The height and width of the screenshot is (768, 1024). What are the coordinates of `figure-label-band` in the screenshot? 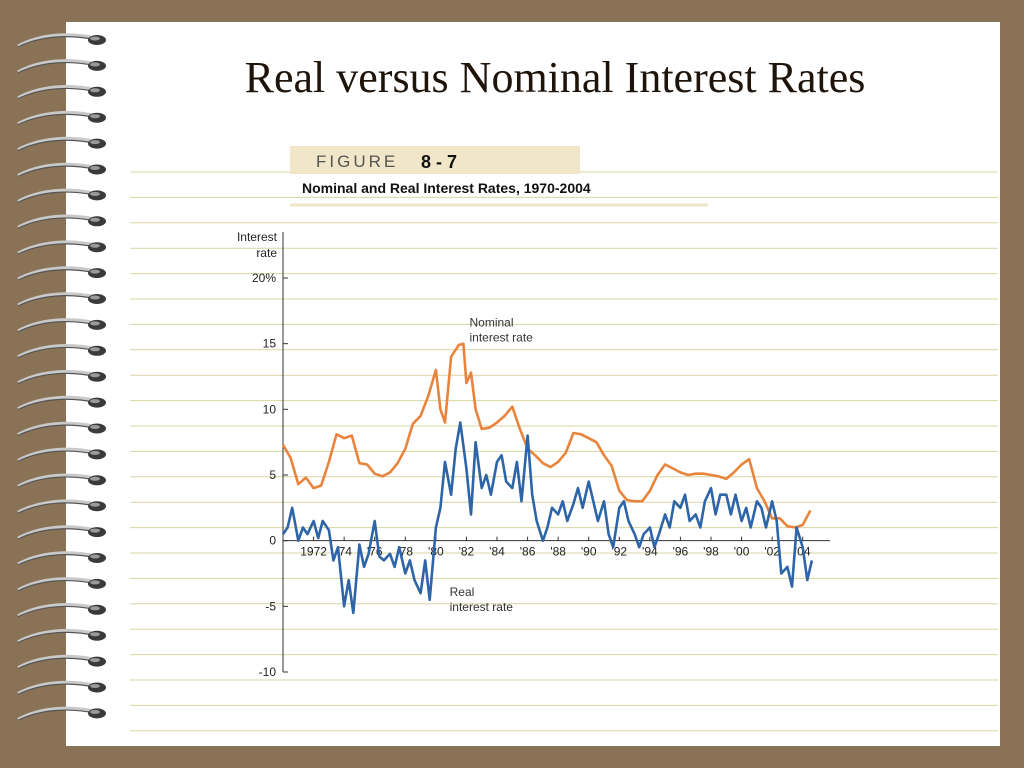 It's located at (435, 160).